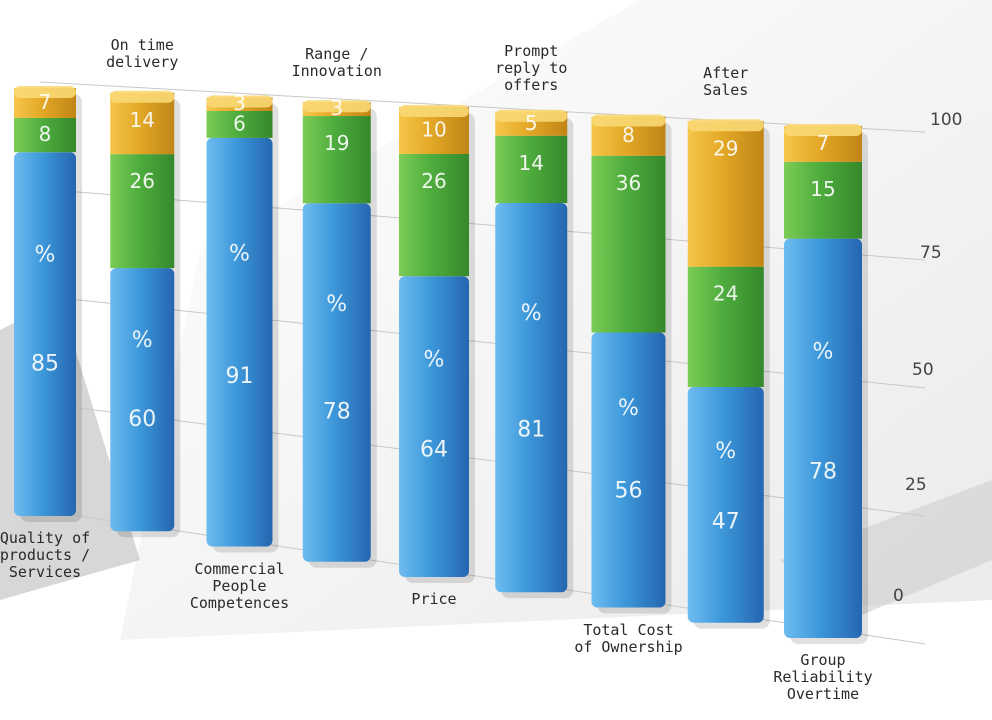 The image size is (992, 720). What do you see at coordinates (531, 50) in the screenshot?
I see `category-label-line: Prompt` at bounding box center [531, 50].